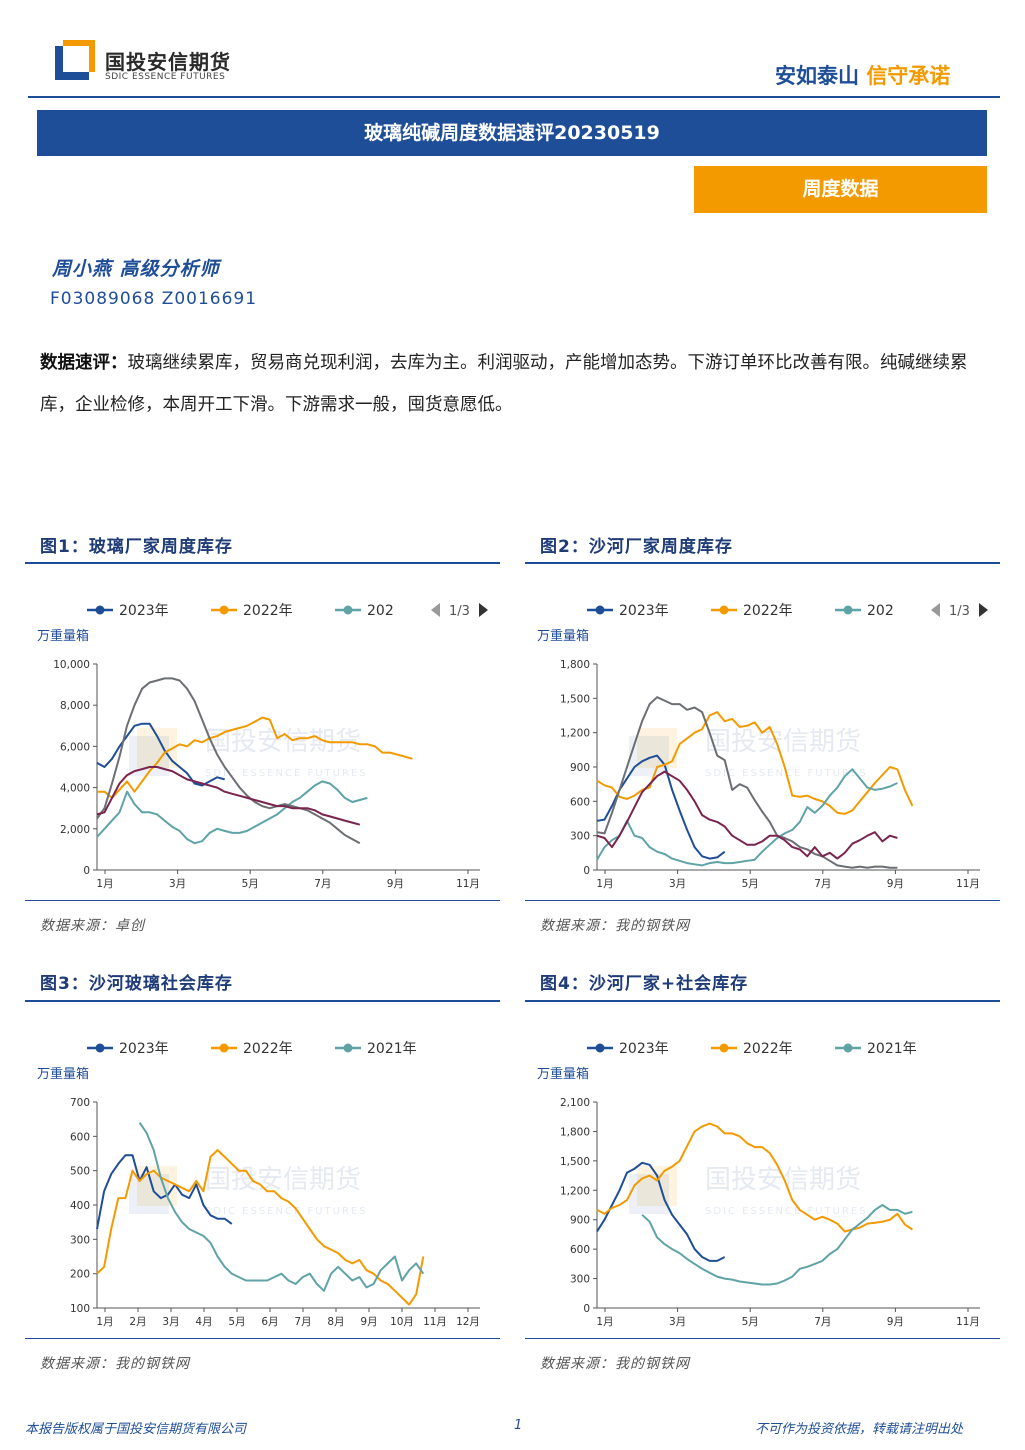  I want to click on logo-icon, so click(75, 60).